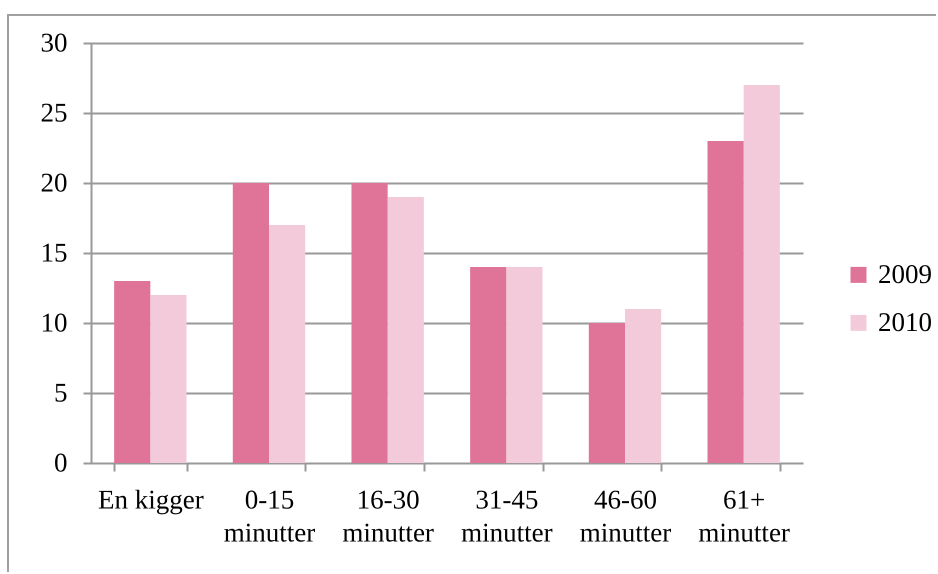 The image size is (938, 574). Describe the element at coordinates (54, 113) in the screenshot. I see `y-tick-label: 25` at that location.